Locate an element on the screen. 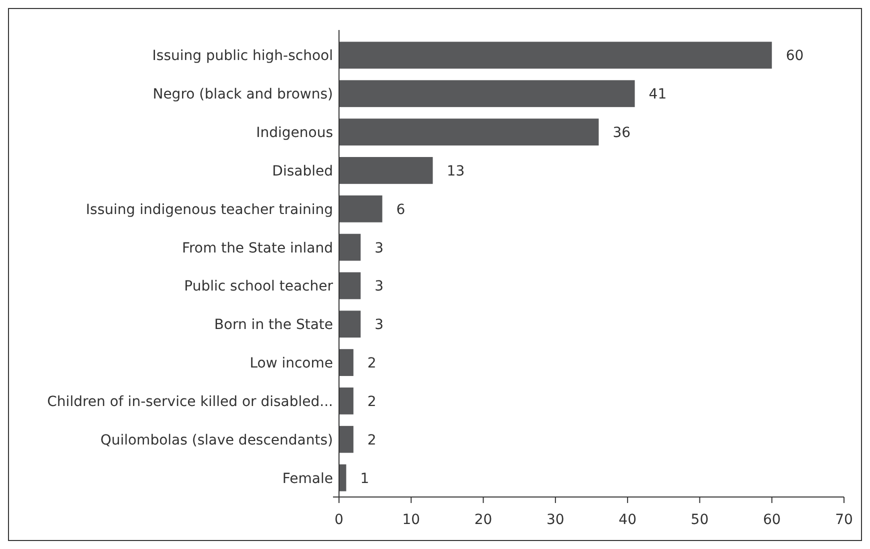 This screenshot has width=870, height=549. data-label: 13 is located at coordinates (455, 171).